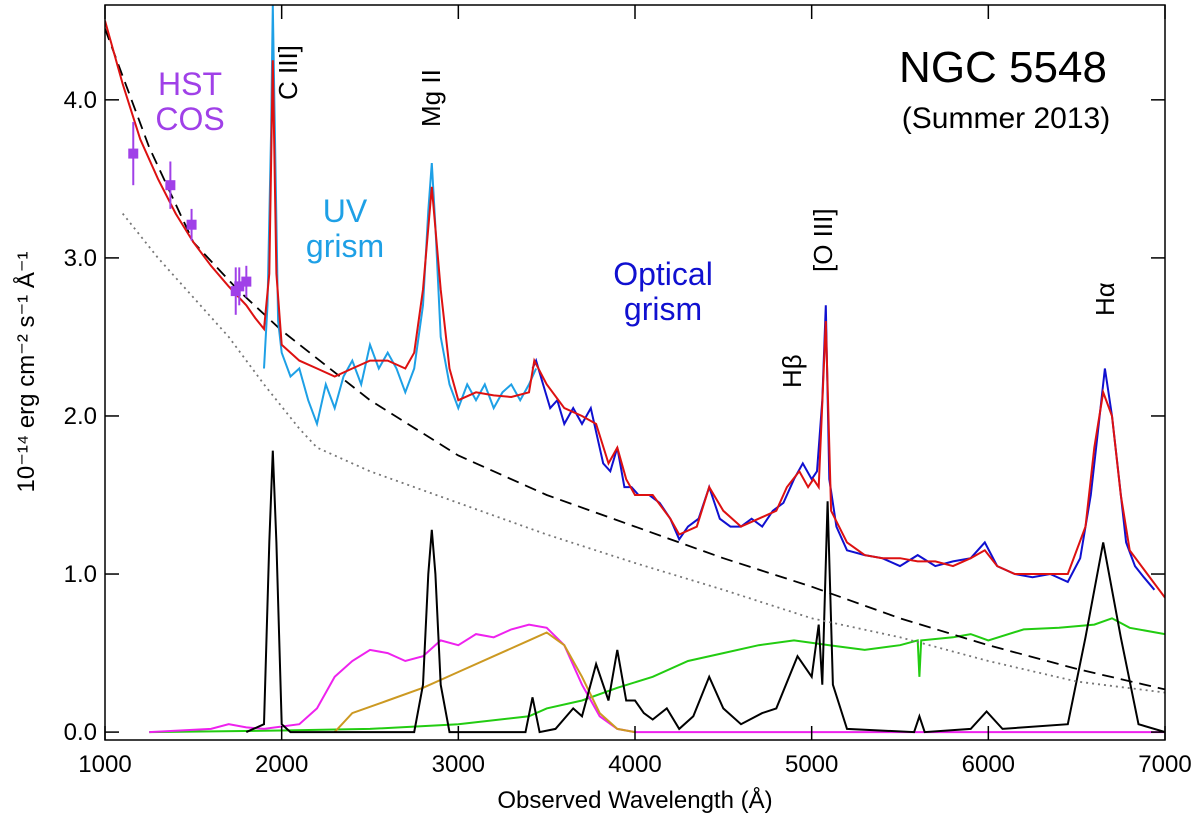 The height and width of the screenshot is (822, 1200). I want to click on annotation: Hα, so click(1105, 299).